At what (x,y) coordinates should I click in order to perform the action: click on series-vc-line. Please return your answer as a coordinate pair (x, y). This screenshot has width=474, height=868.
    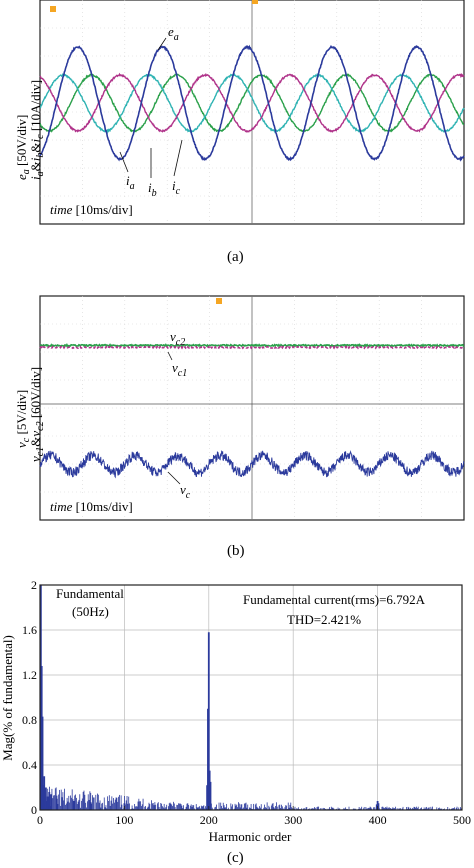
    Looking at the image, I should click on (252, 464).